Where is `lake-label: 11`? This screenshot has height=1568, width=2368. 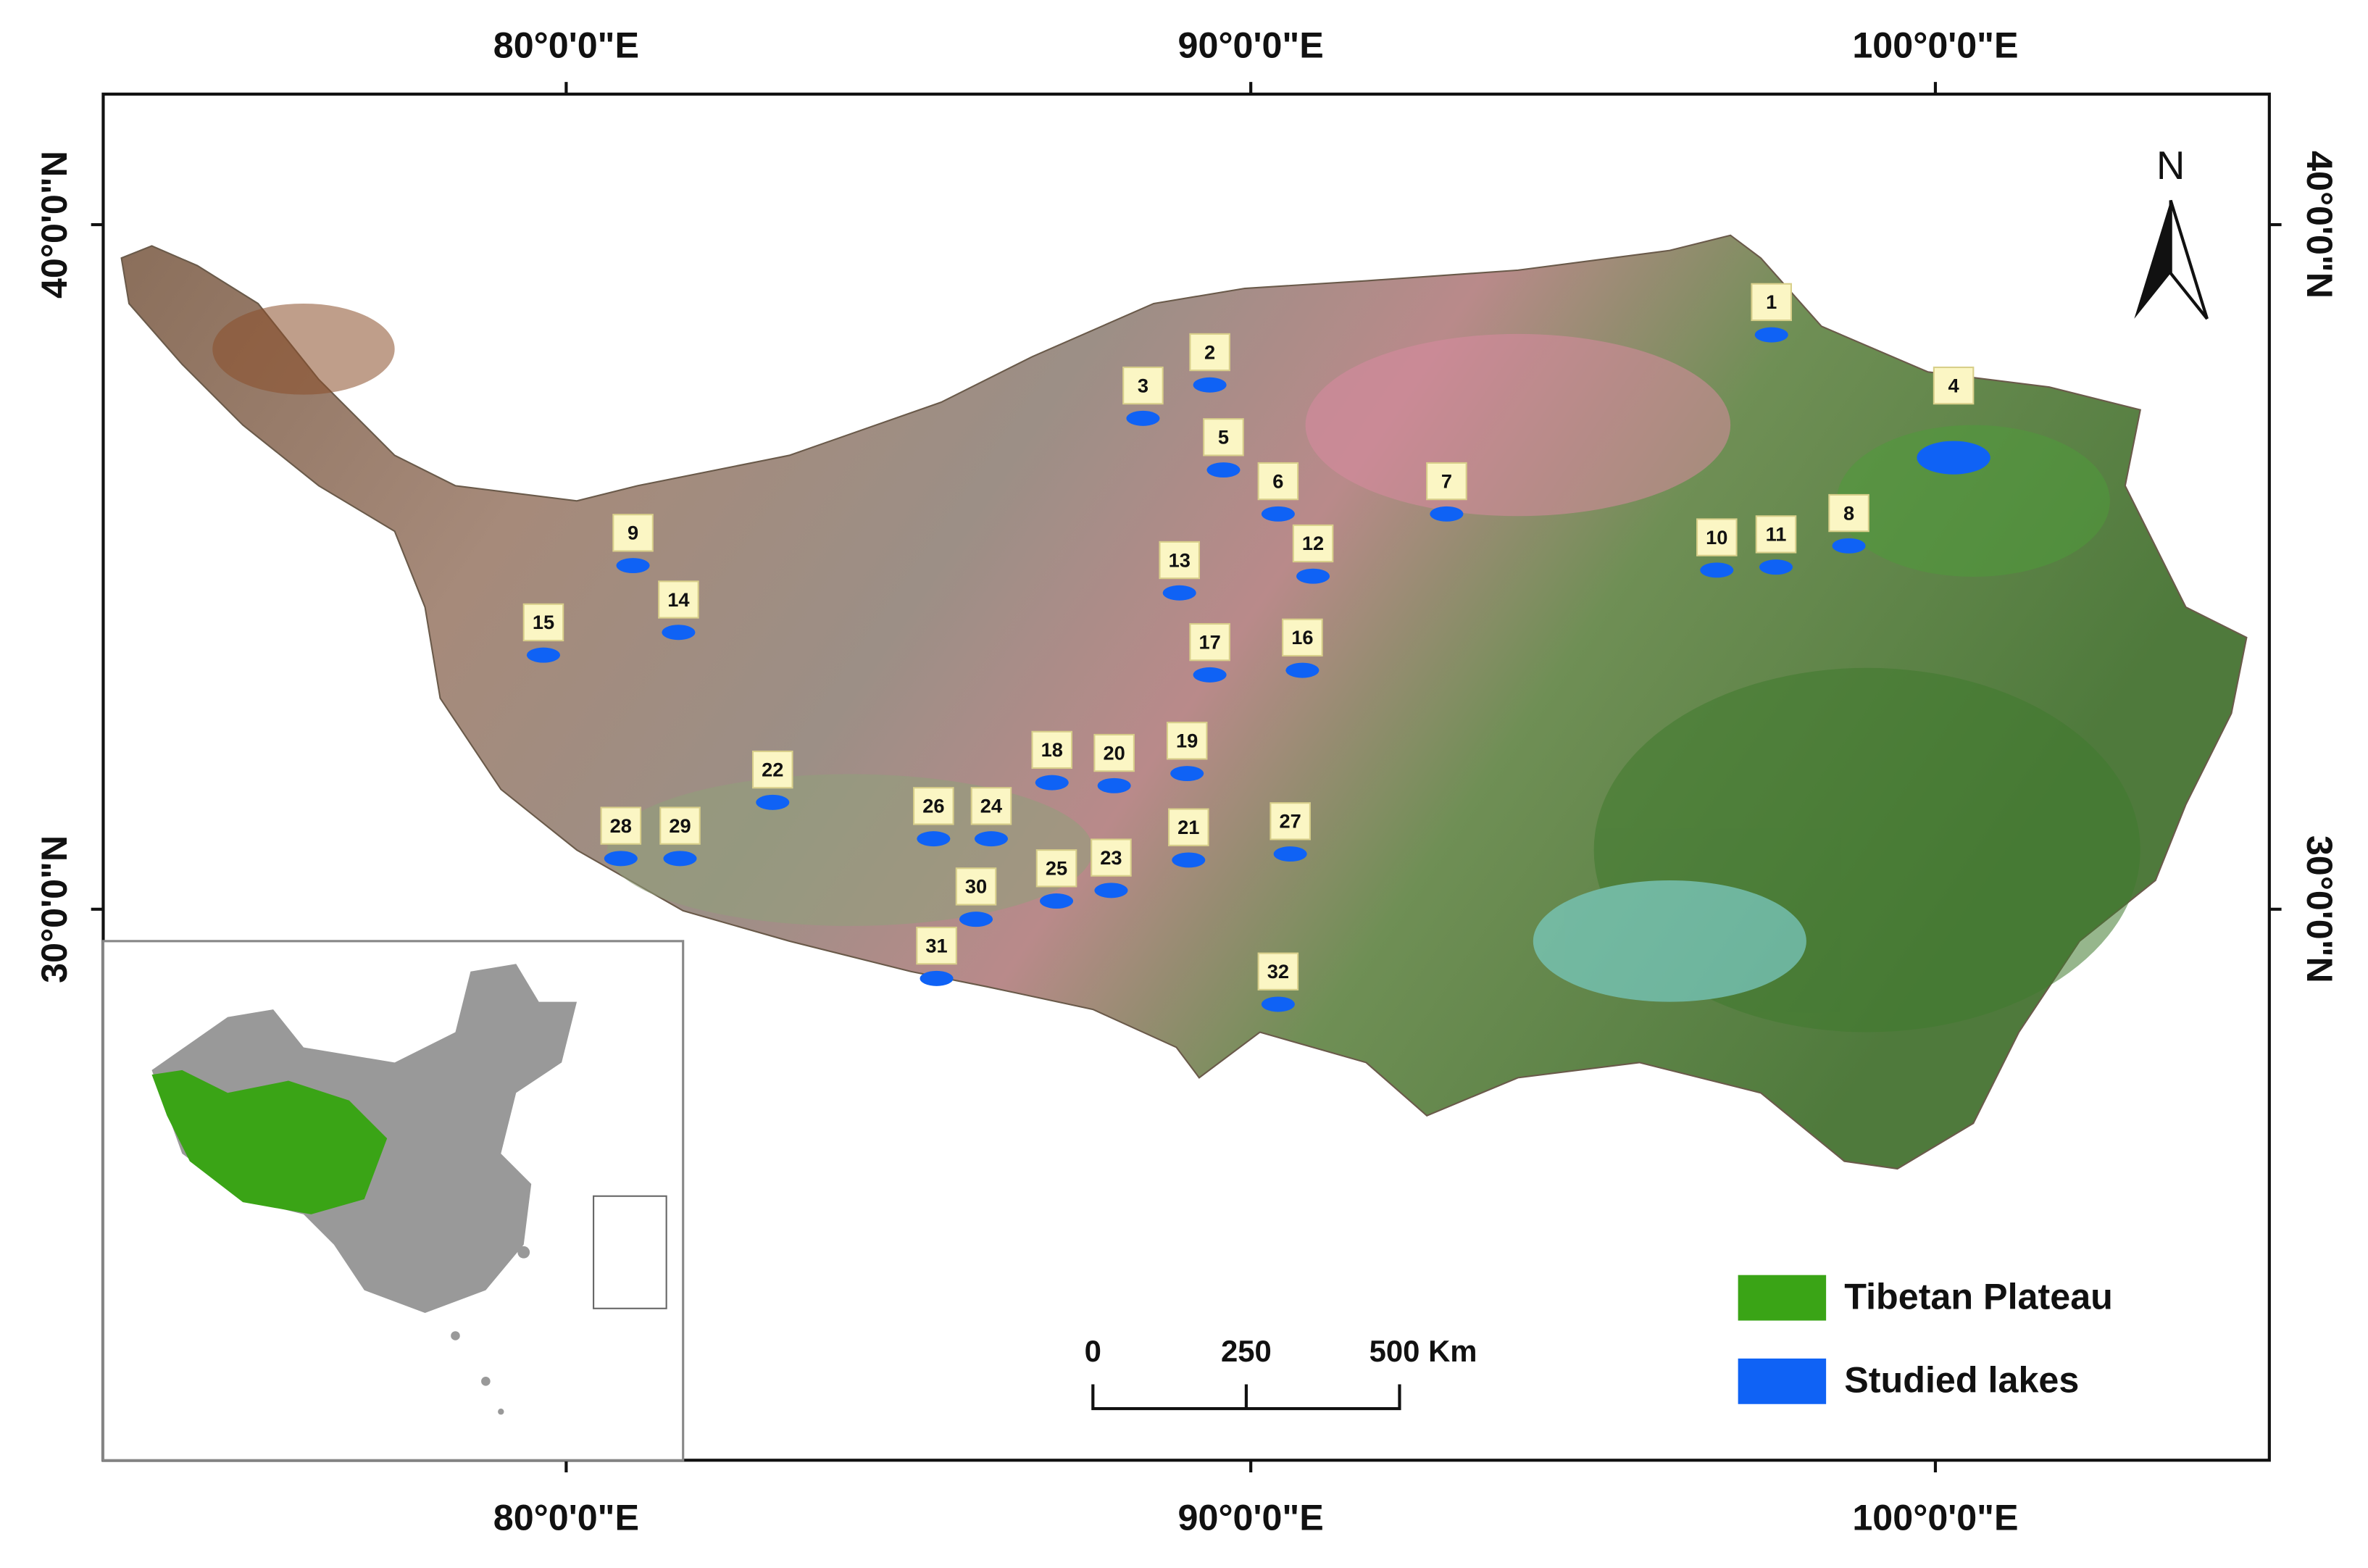 lake-label: 11 is located at coordinates (1776, 534).